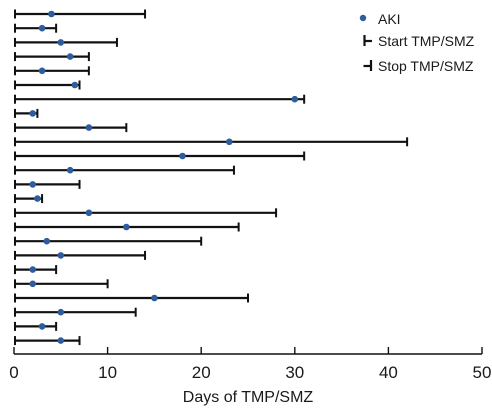 This screenshot has height=408, width=492. What do you see at coordinates (294, 372) in the screenshot?
I see `x-tick-label: 30` at bounding box center [294, 372].